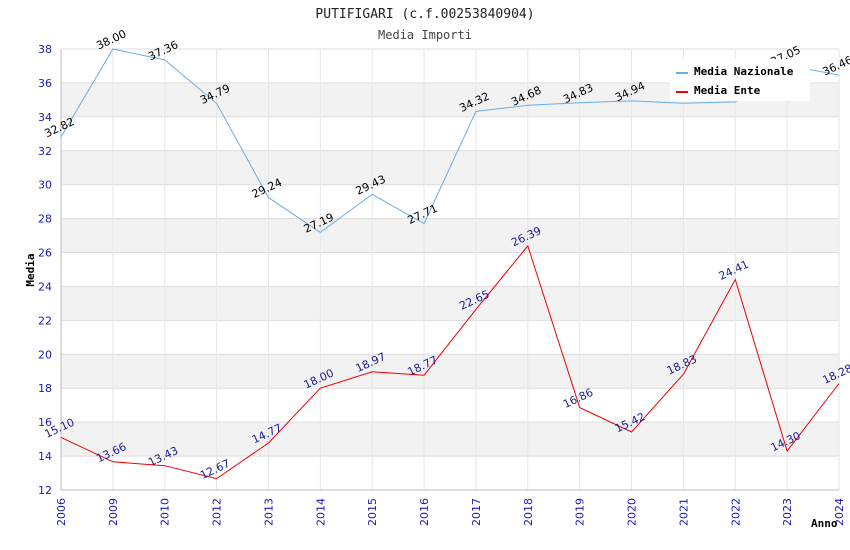  I want to click on x-tick-label: 2009, so click(113, 512).